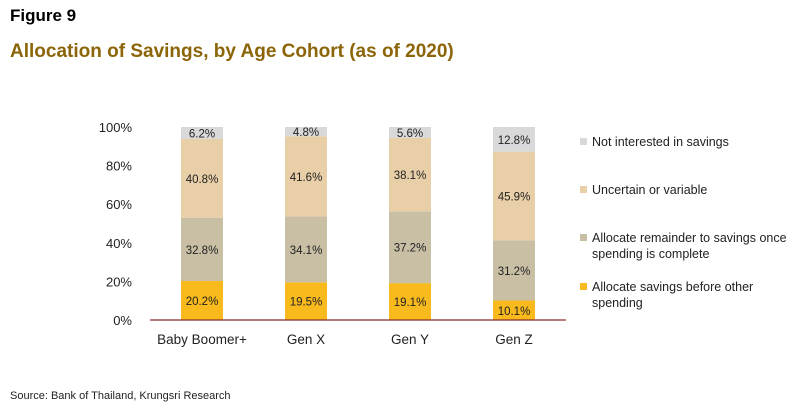 The height and width of the screenshot is (419, 800). I want to click on data-label: 12.8%, so click(514, 141).